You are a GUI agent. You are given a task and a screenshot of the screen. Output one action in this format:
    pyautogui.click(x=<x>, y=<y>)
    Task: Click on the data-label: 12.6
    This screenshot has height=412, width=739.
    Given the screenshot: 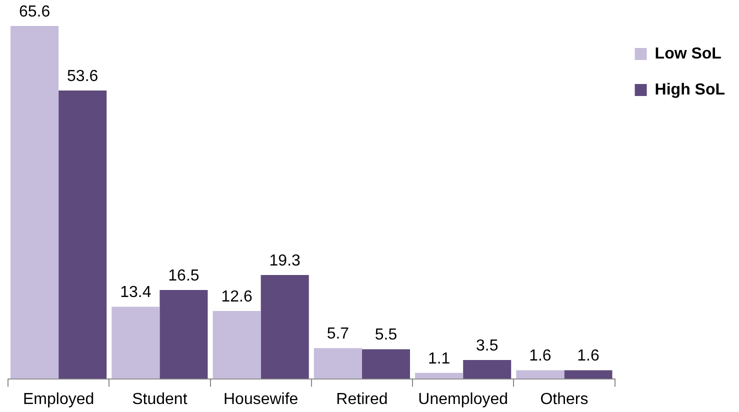 What is the action you would take?
    pyautogui.click(x=236, y=297)
    